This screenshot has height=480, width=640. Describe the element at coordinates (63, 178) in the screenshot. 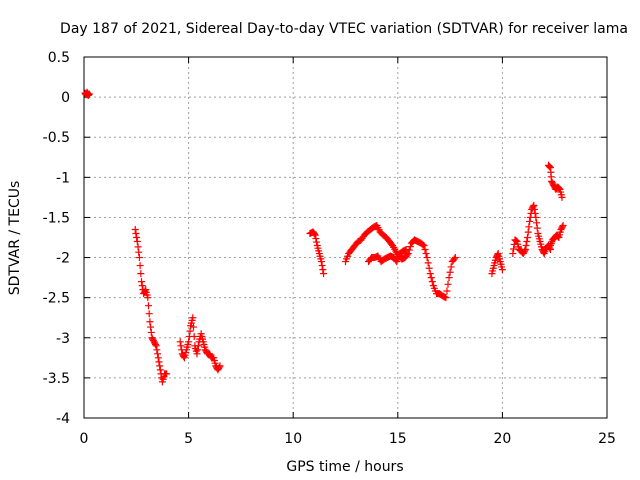

I see `y-tick-label: -1` at that location.